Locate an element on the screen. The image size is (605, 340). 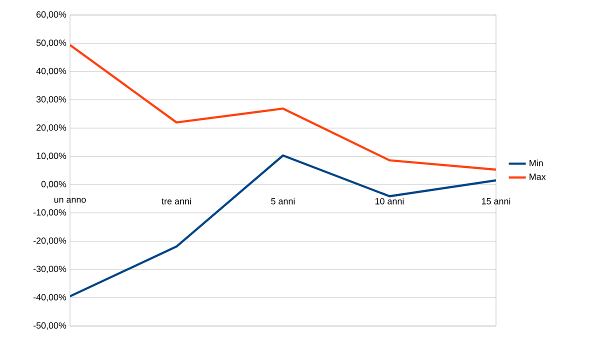
y-tick-label: 40,00% is located at coordinates (51, 72).